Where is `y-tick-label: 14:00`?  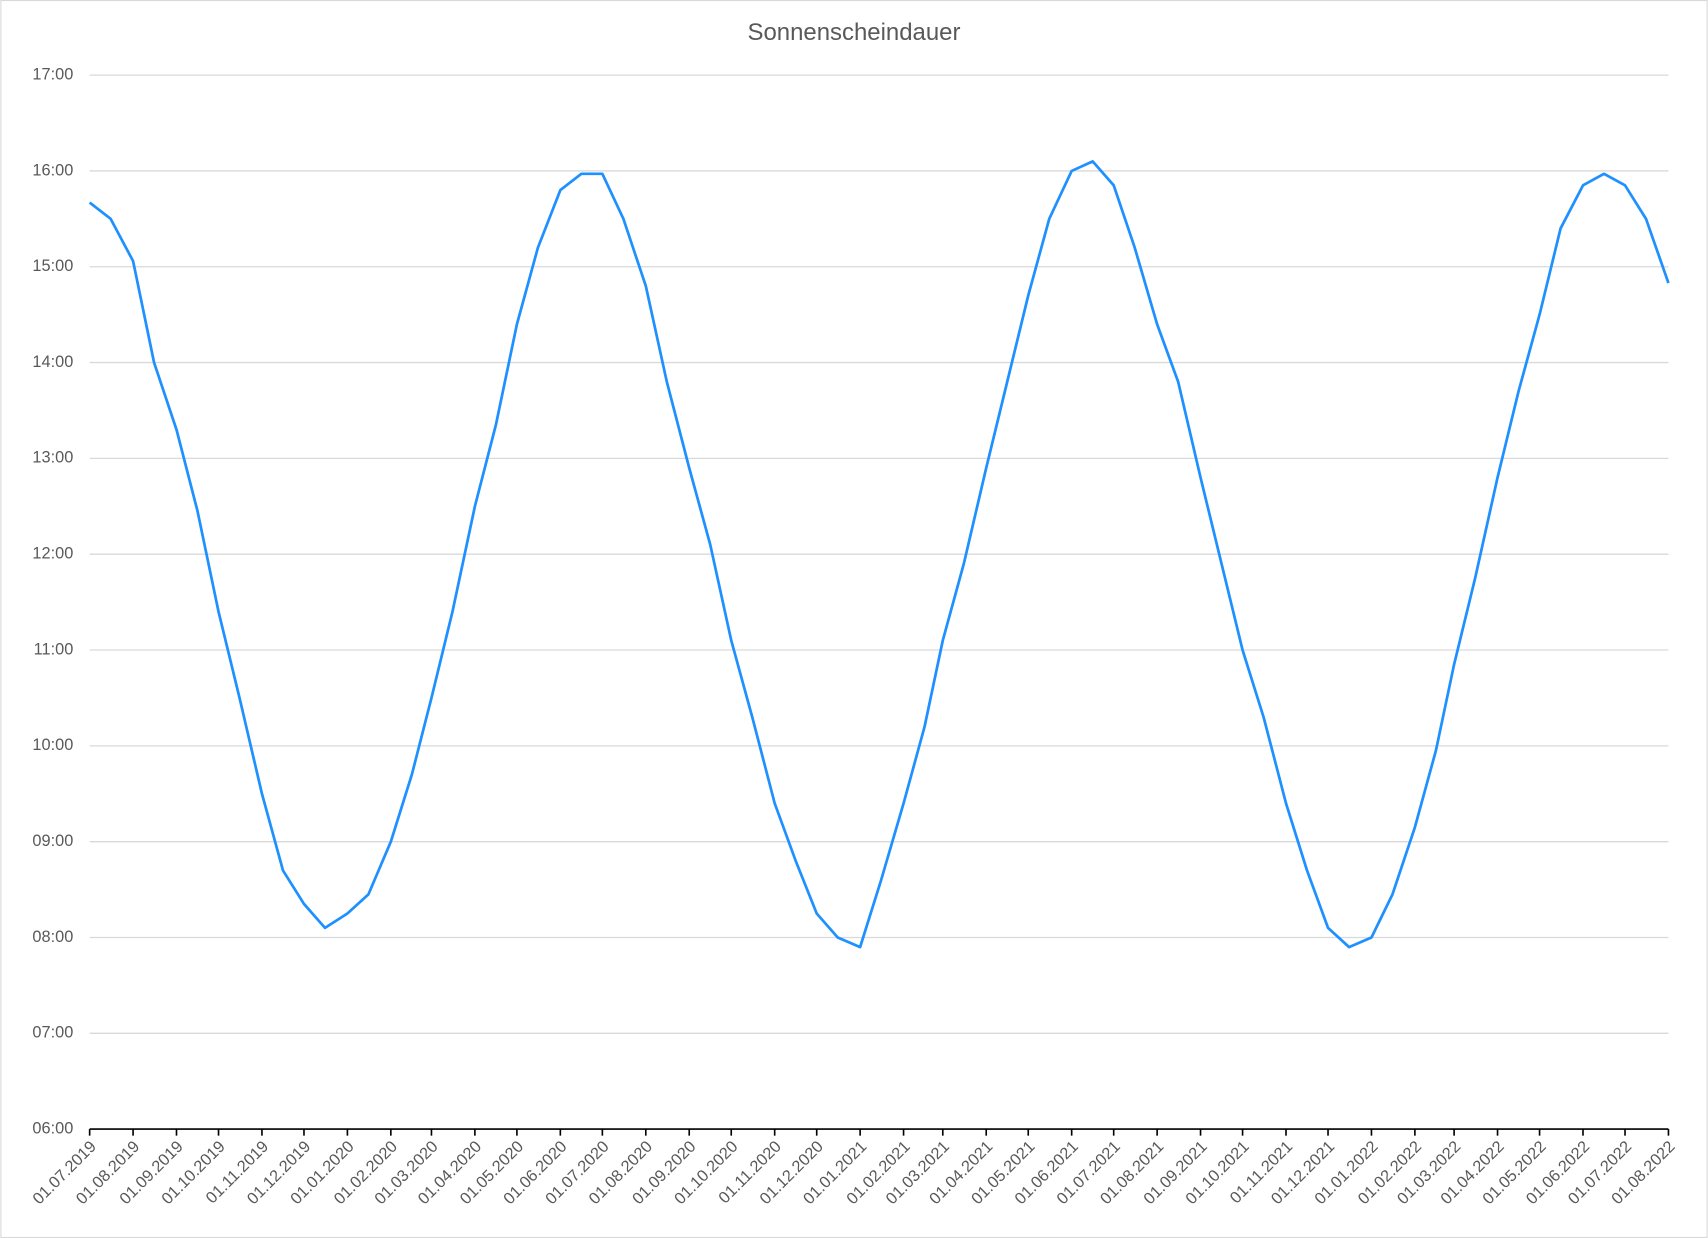 y-tick-label: 14:00 is located at coordinates (52, 362).